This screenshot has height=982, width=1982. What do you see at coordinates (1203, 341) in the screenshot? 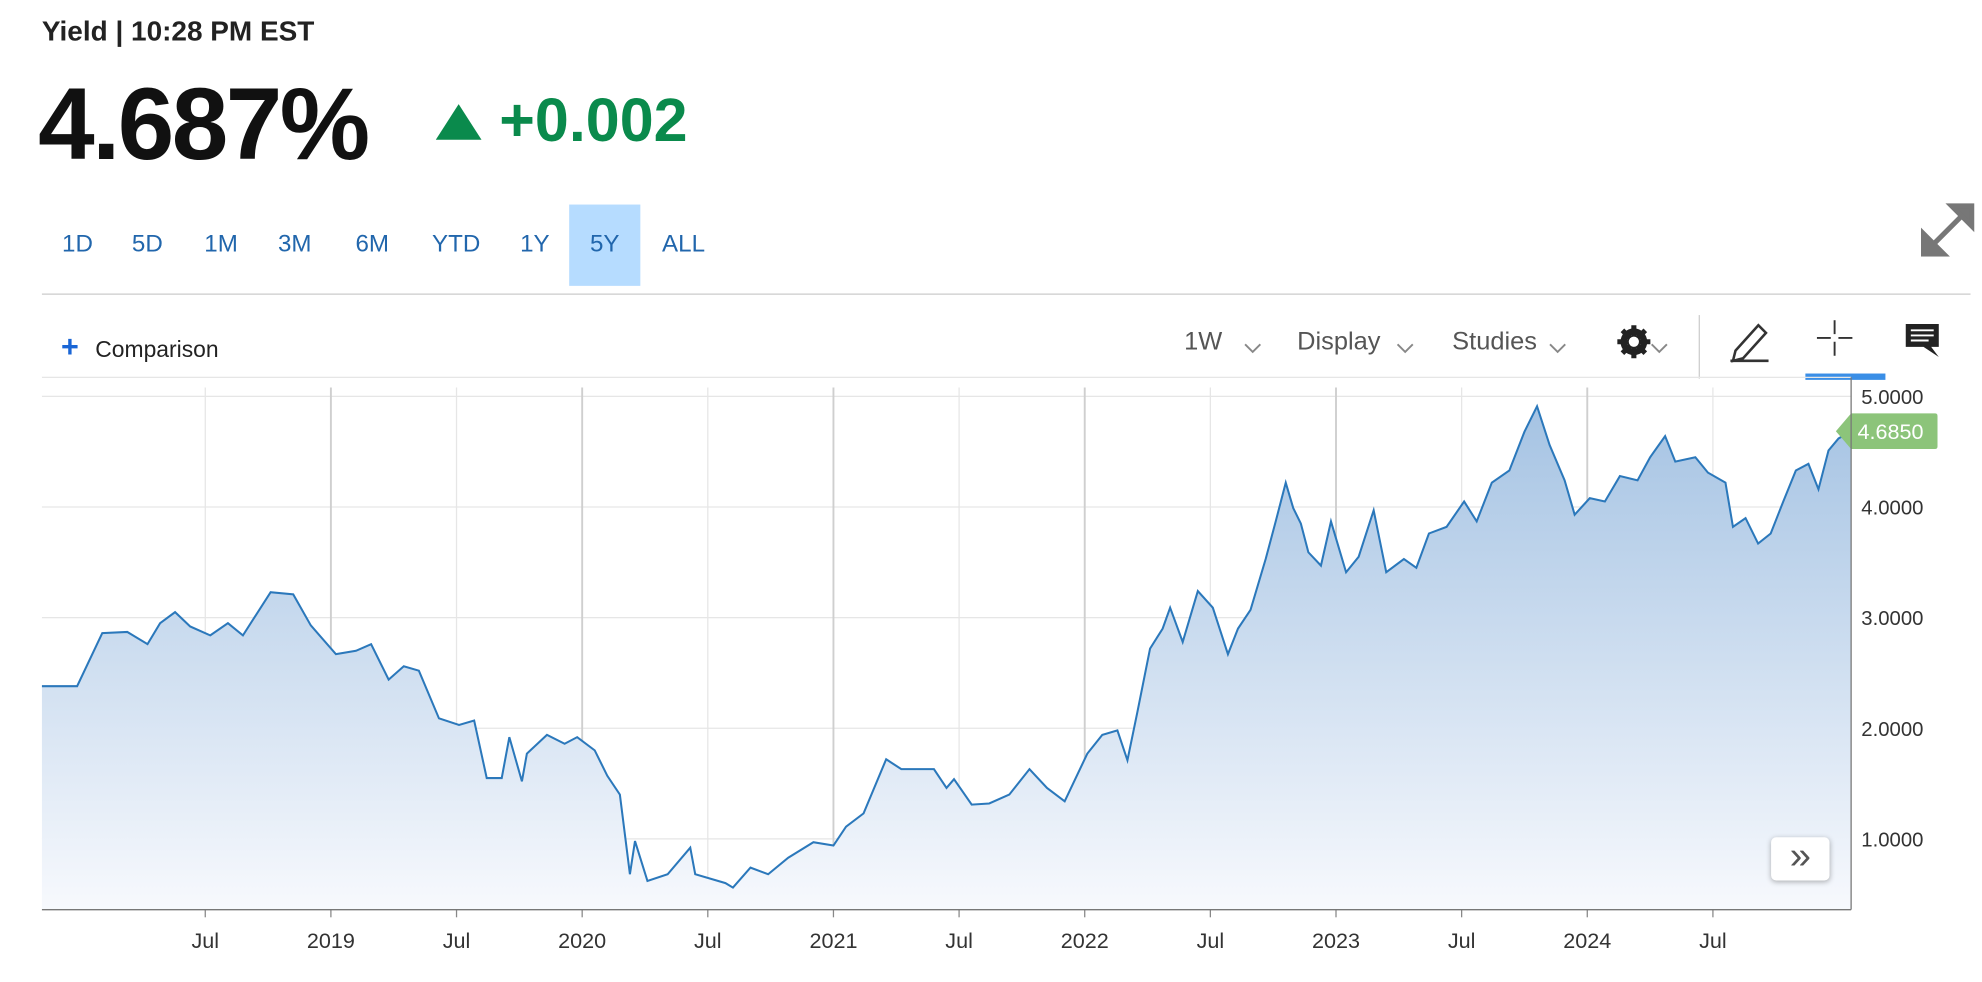
I see `interval-button: 1W` at bounding box center [1203, 341].